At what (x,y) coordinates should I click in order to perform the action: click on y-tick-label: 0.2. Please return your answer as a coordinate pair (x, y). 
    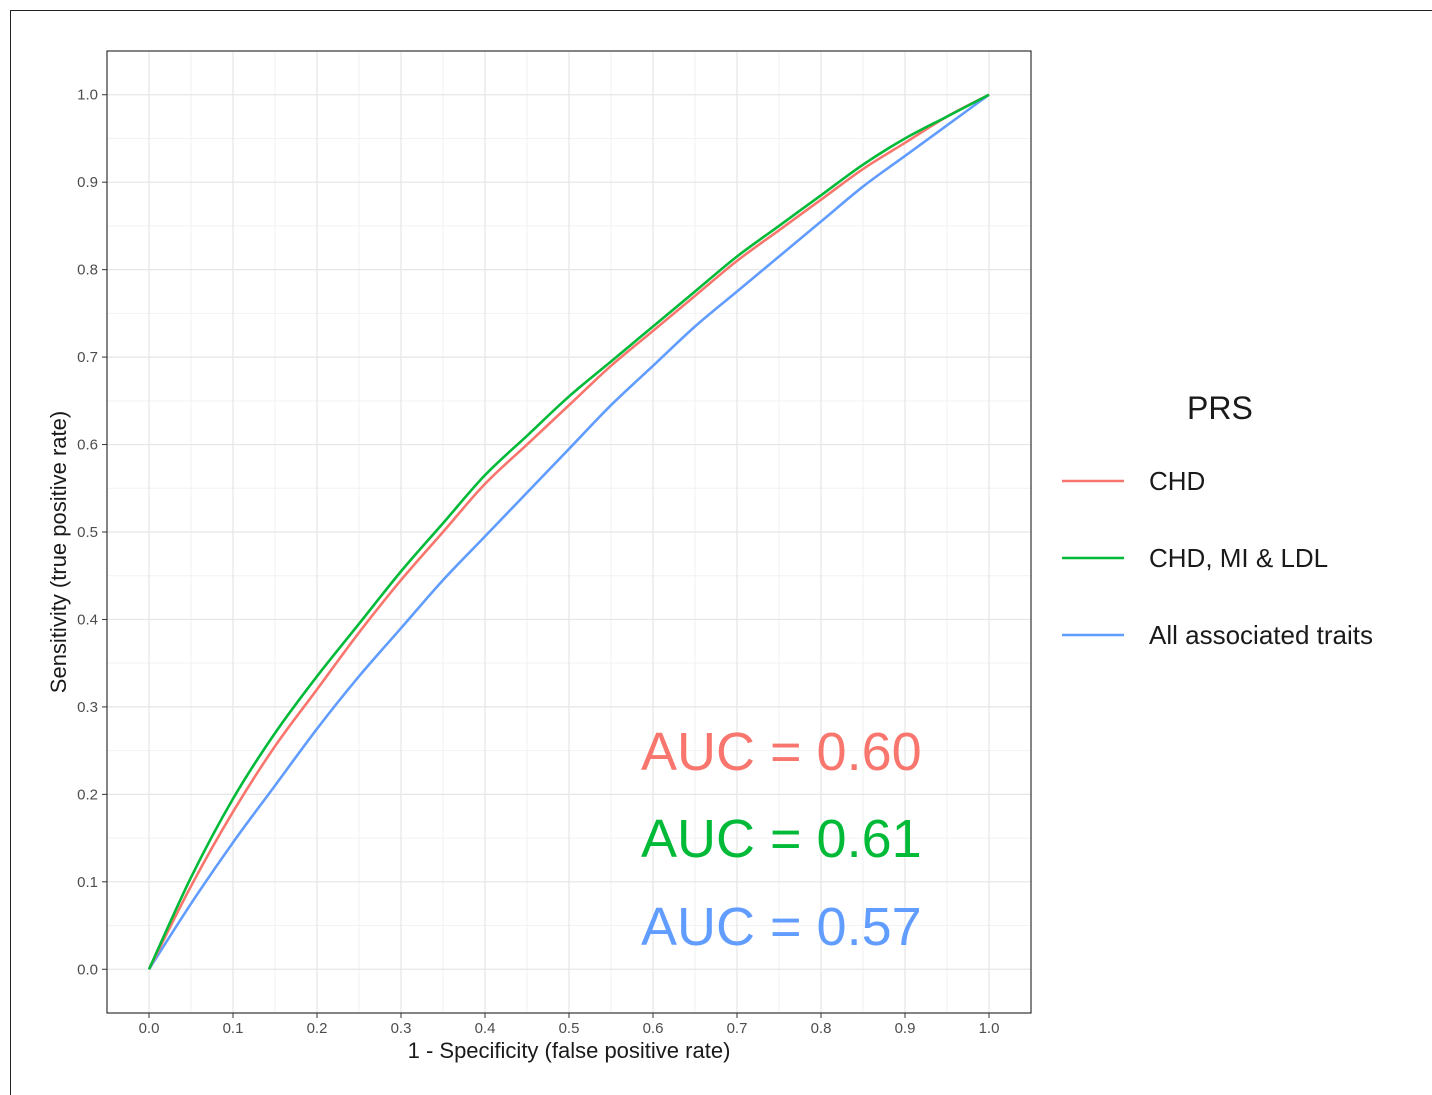
    Looking at the image, I should click on (87, 794).